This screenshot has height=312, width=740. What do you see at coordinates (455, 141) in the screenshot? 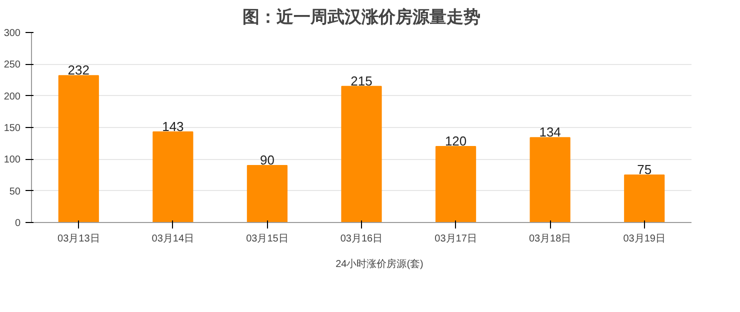
I see `data-label: 120` at bounding box center [455, 141].